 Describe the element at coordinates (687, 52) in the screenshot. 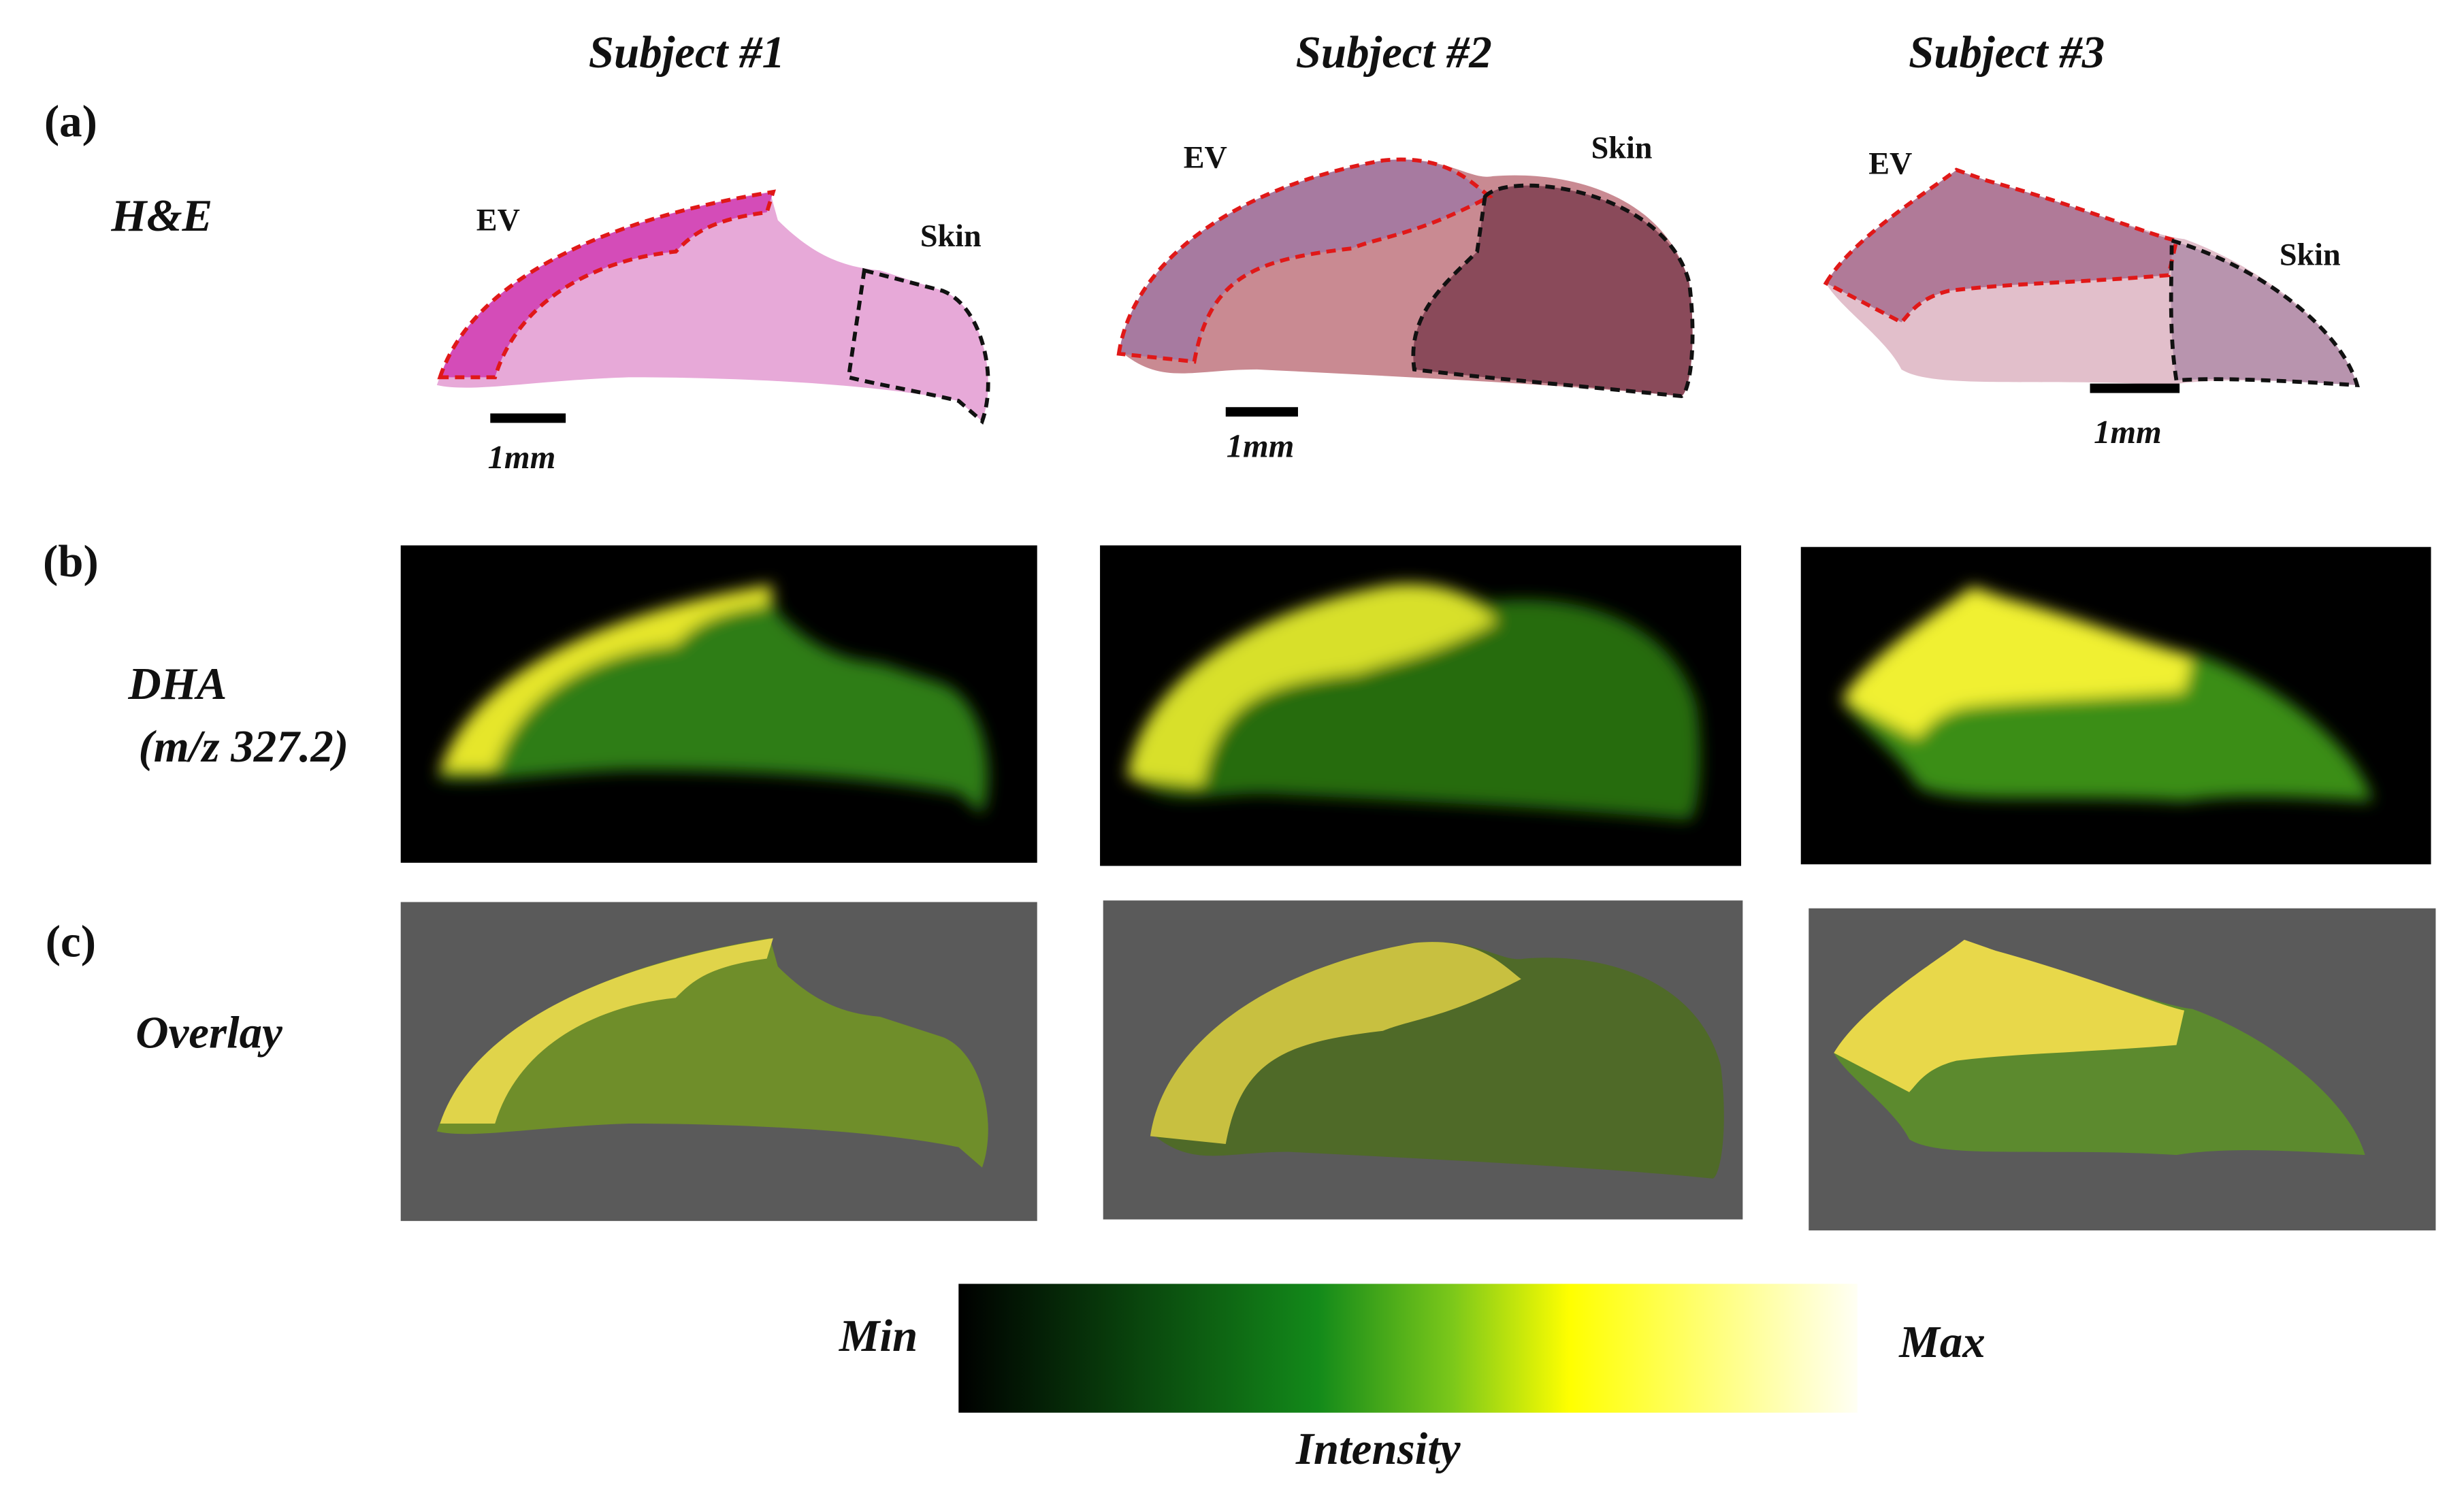

I see `column-title: Subject #1` at that location.